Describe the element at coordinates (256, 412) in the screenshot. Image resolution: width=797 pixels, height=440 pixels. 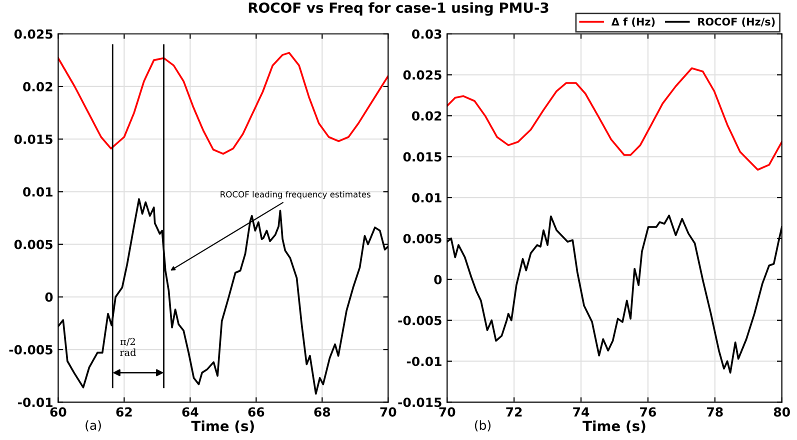
I see `x-tick-label: 66` at that location.